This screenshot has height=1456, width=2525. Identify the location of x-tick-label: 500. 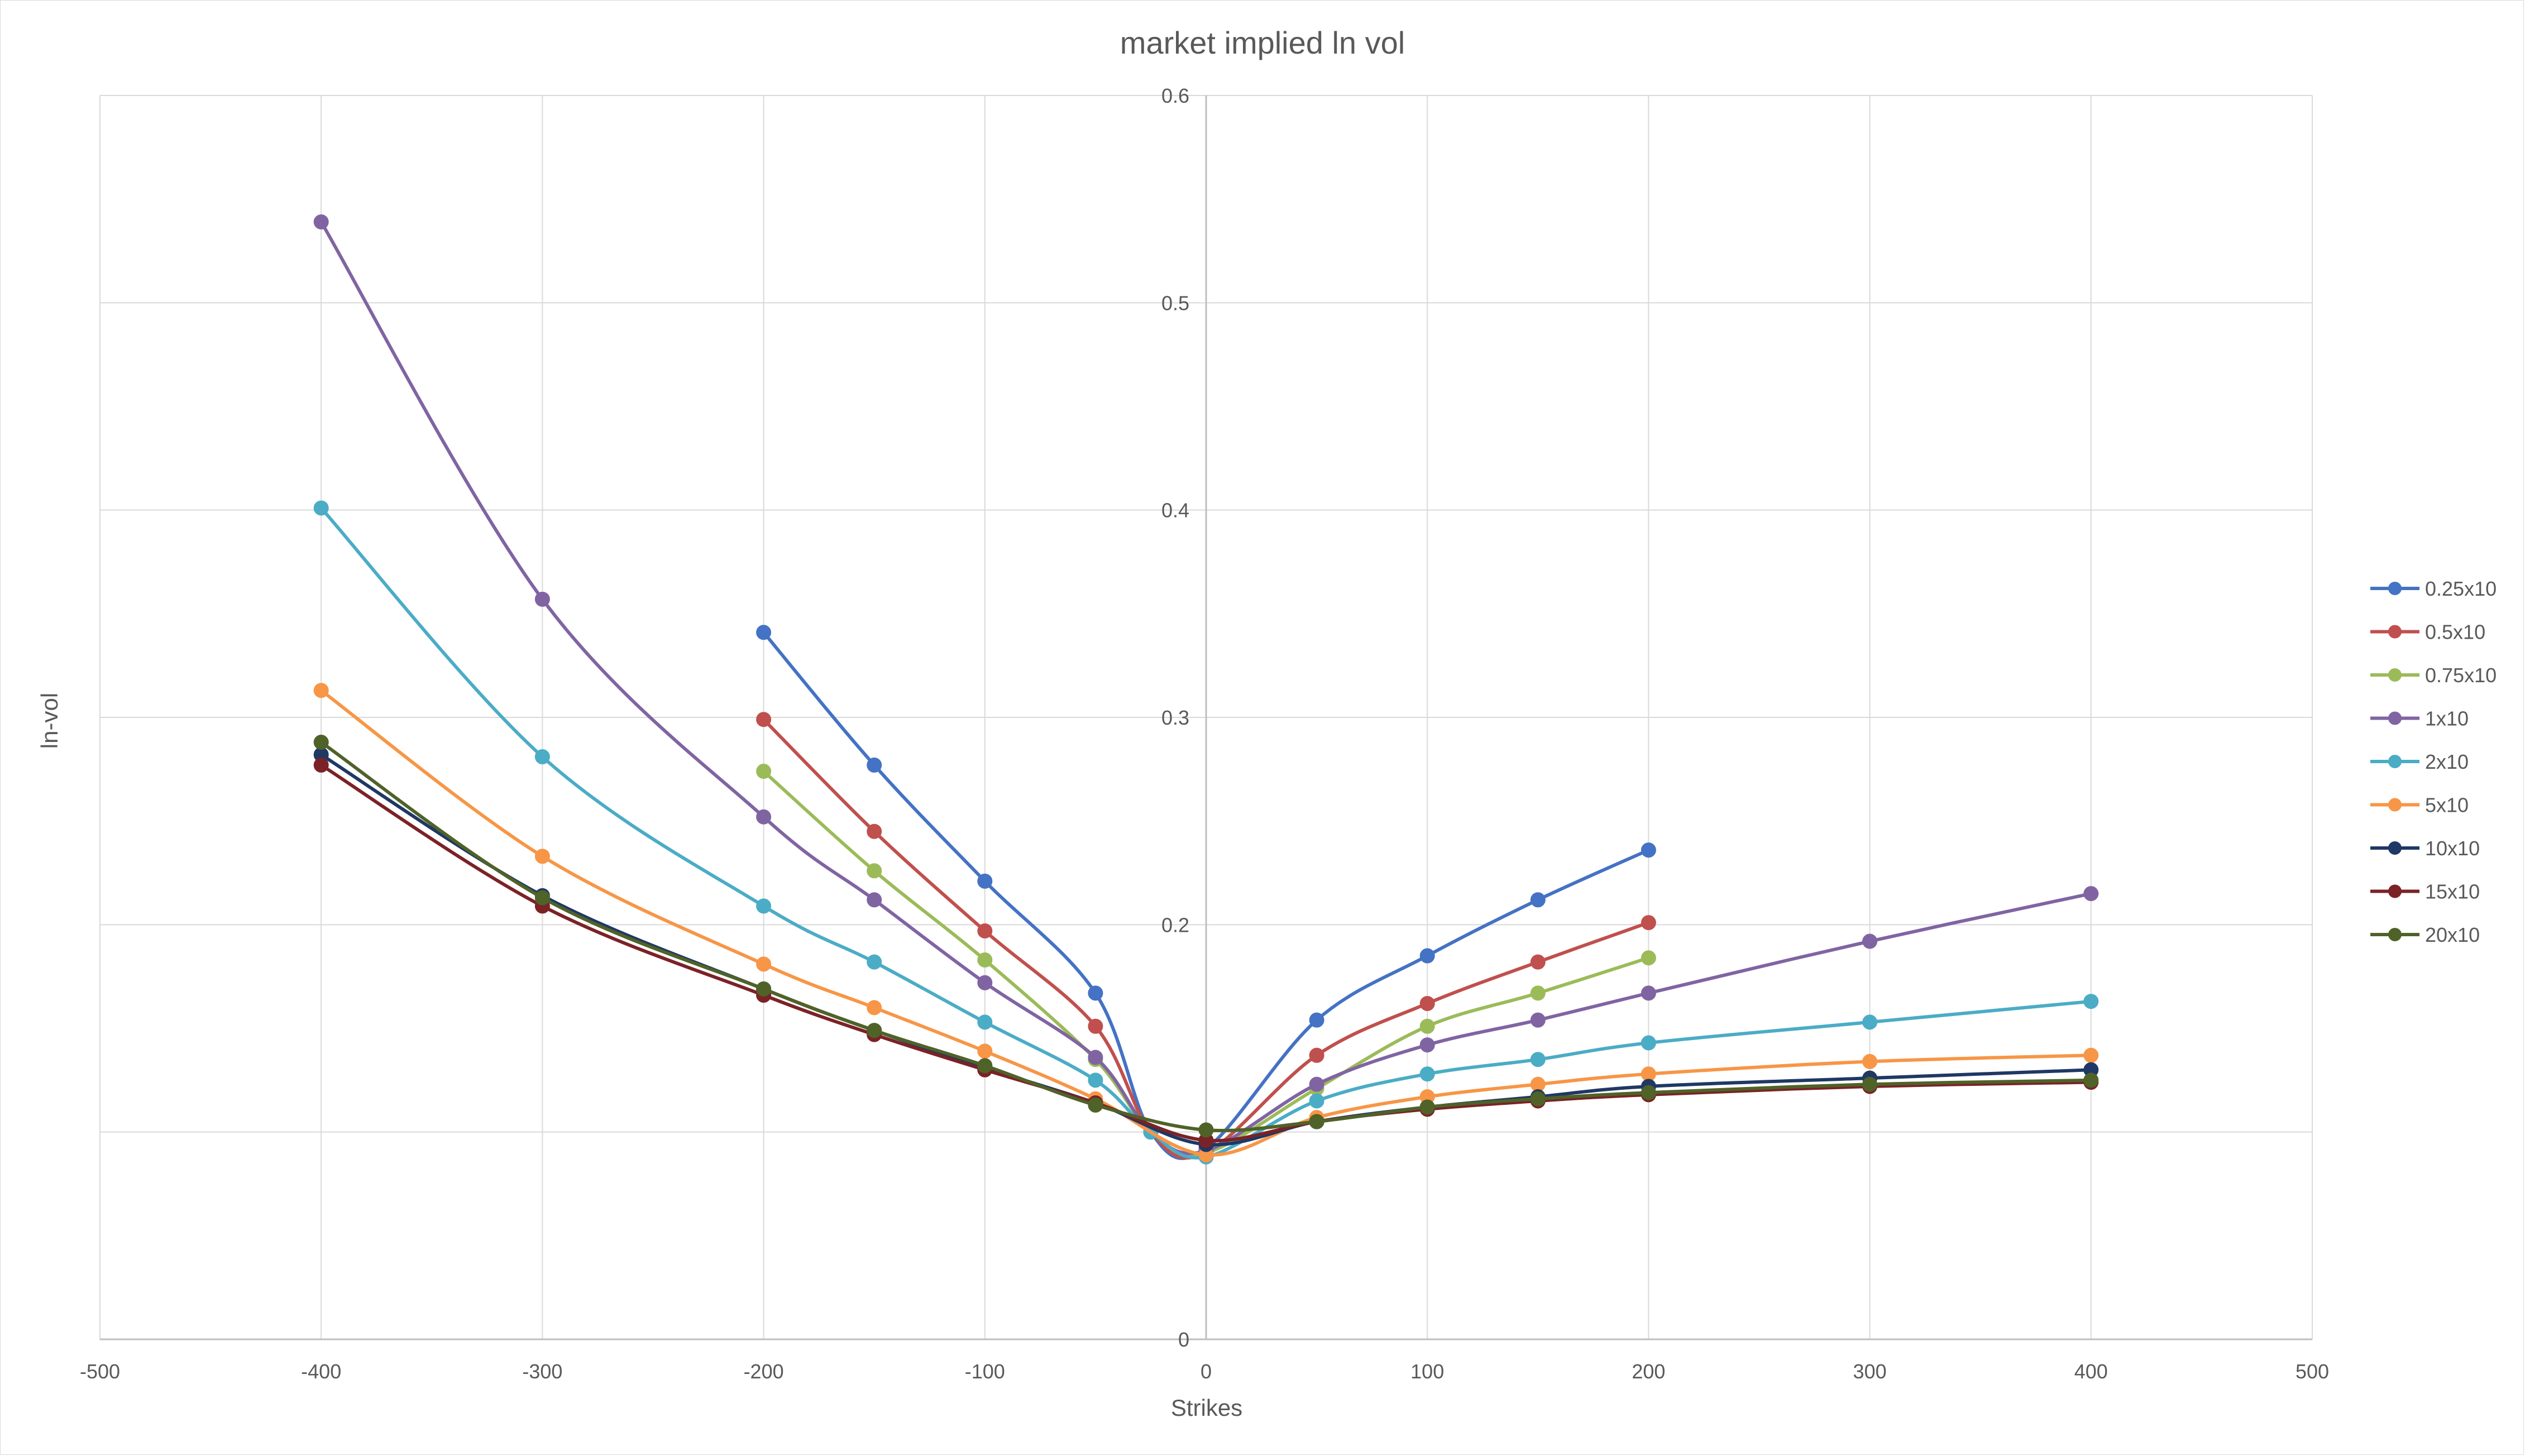
(2312, 1371).